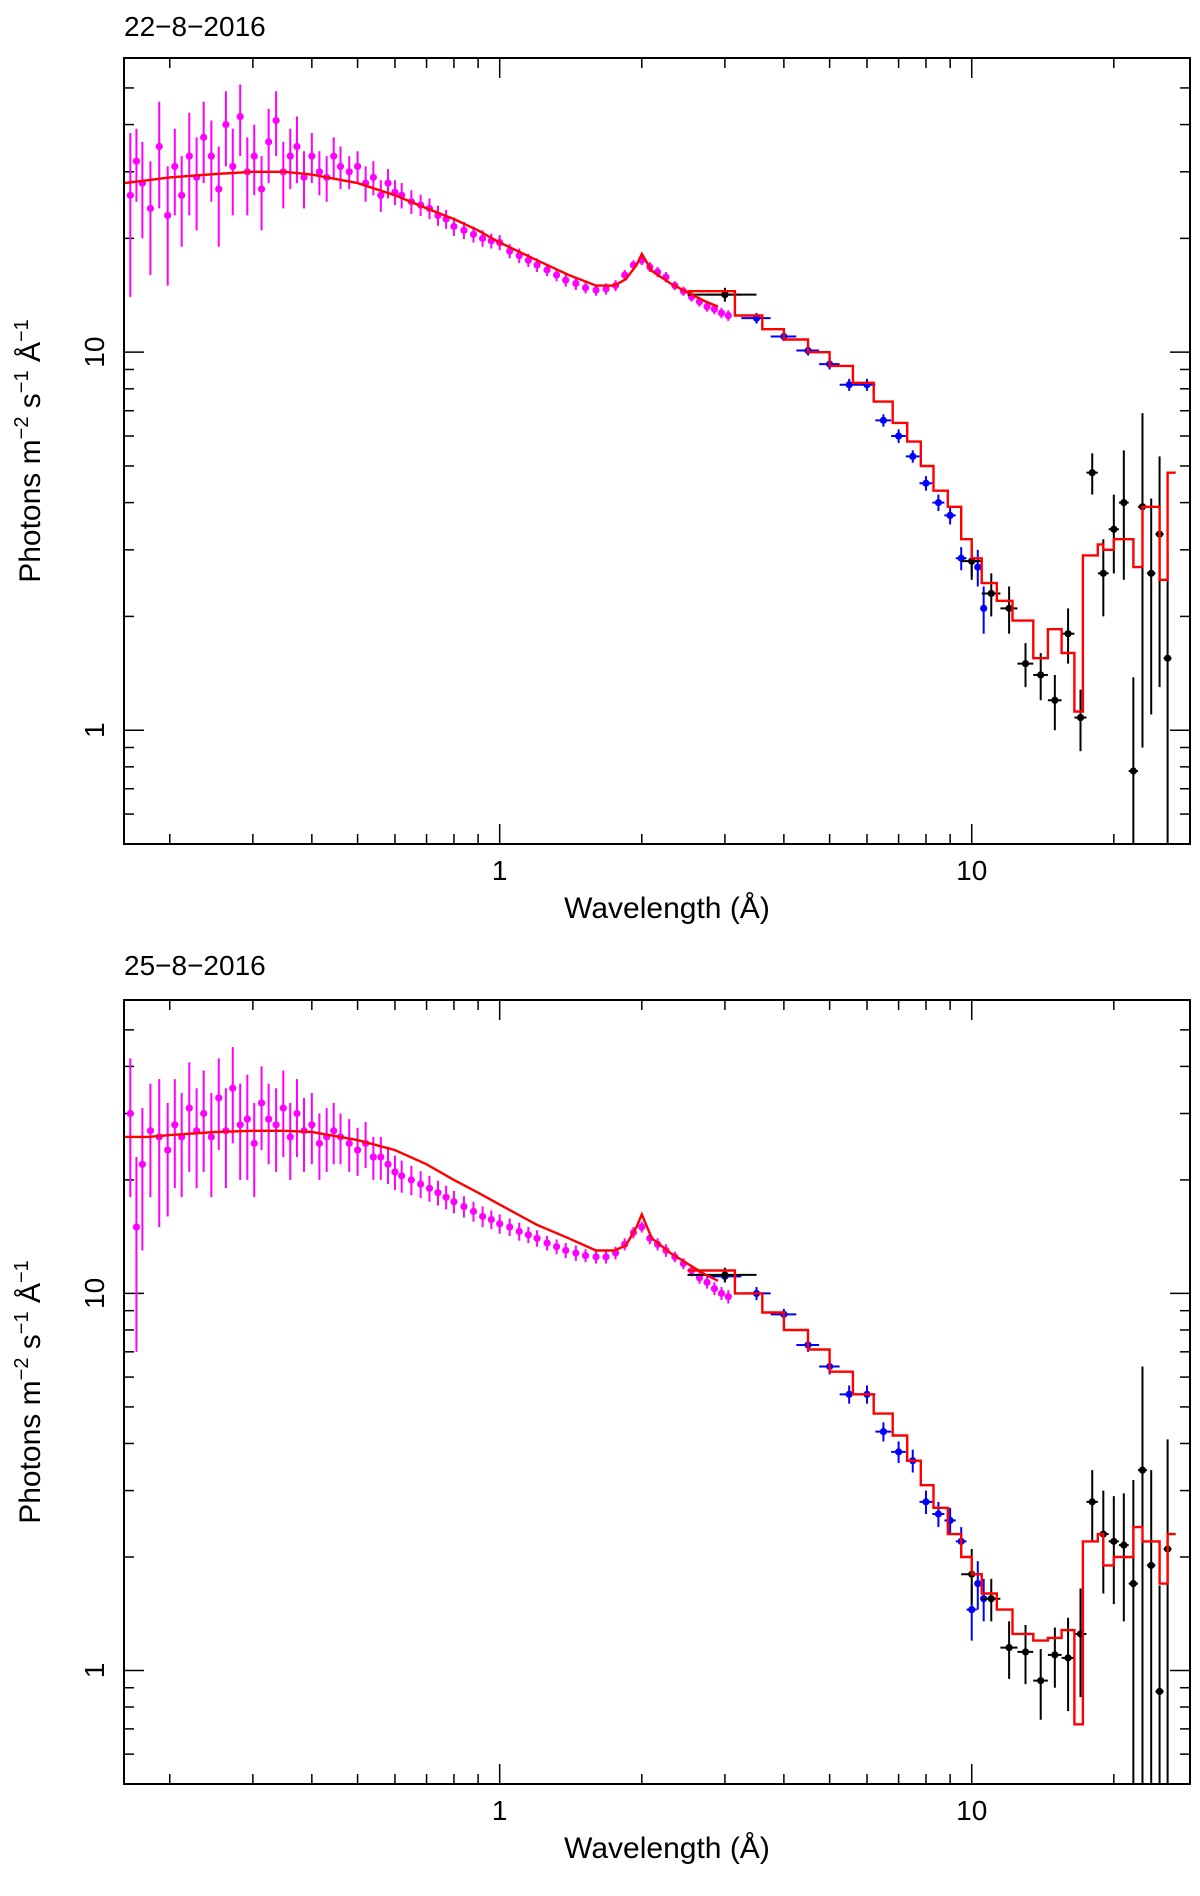  What do you see at coordinates (30, 1297) in the screenshot?
I see `y-axis-label-part: Å` at bounding box center [30, 1297].